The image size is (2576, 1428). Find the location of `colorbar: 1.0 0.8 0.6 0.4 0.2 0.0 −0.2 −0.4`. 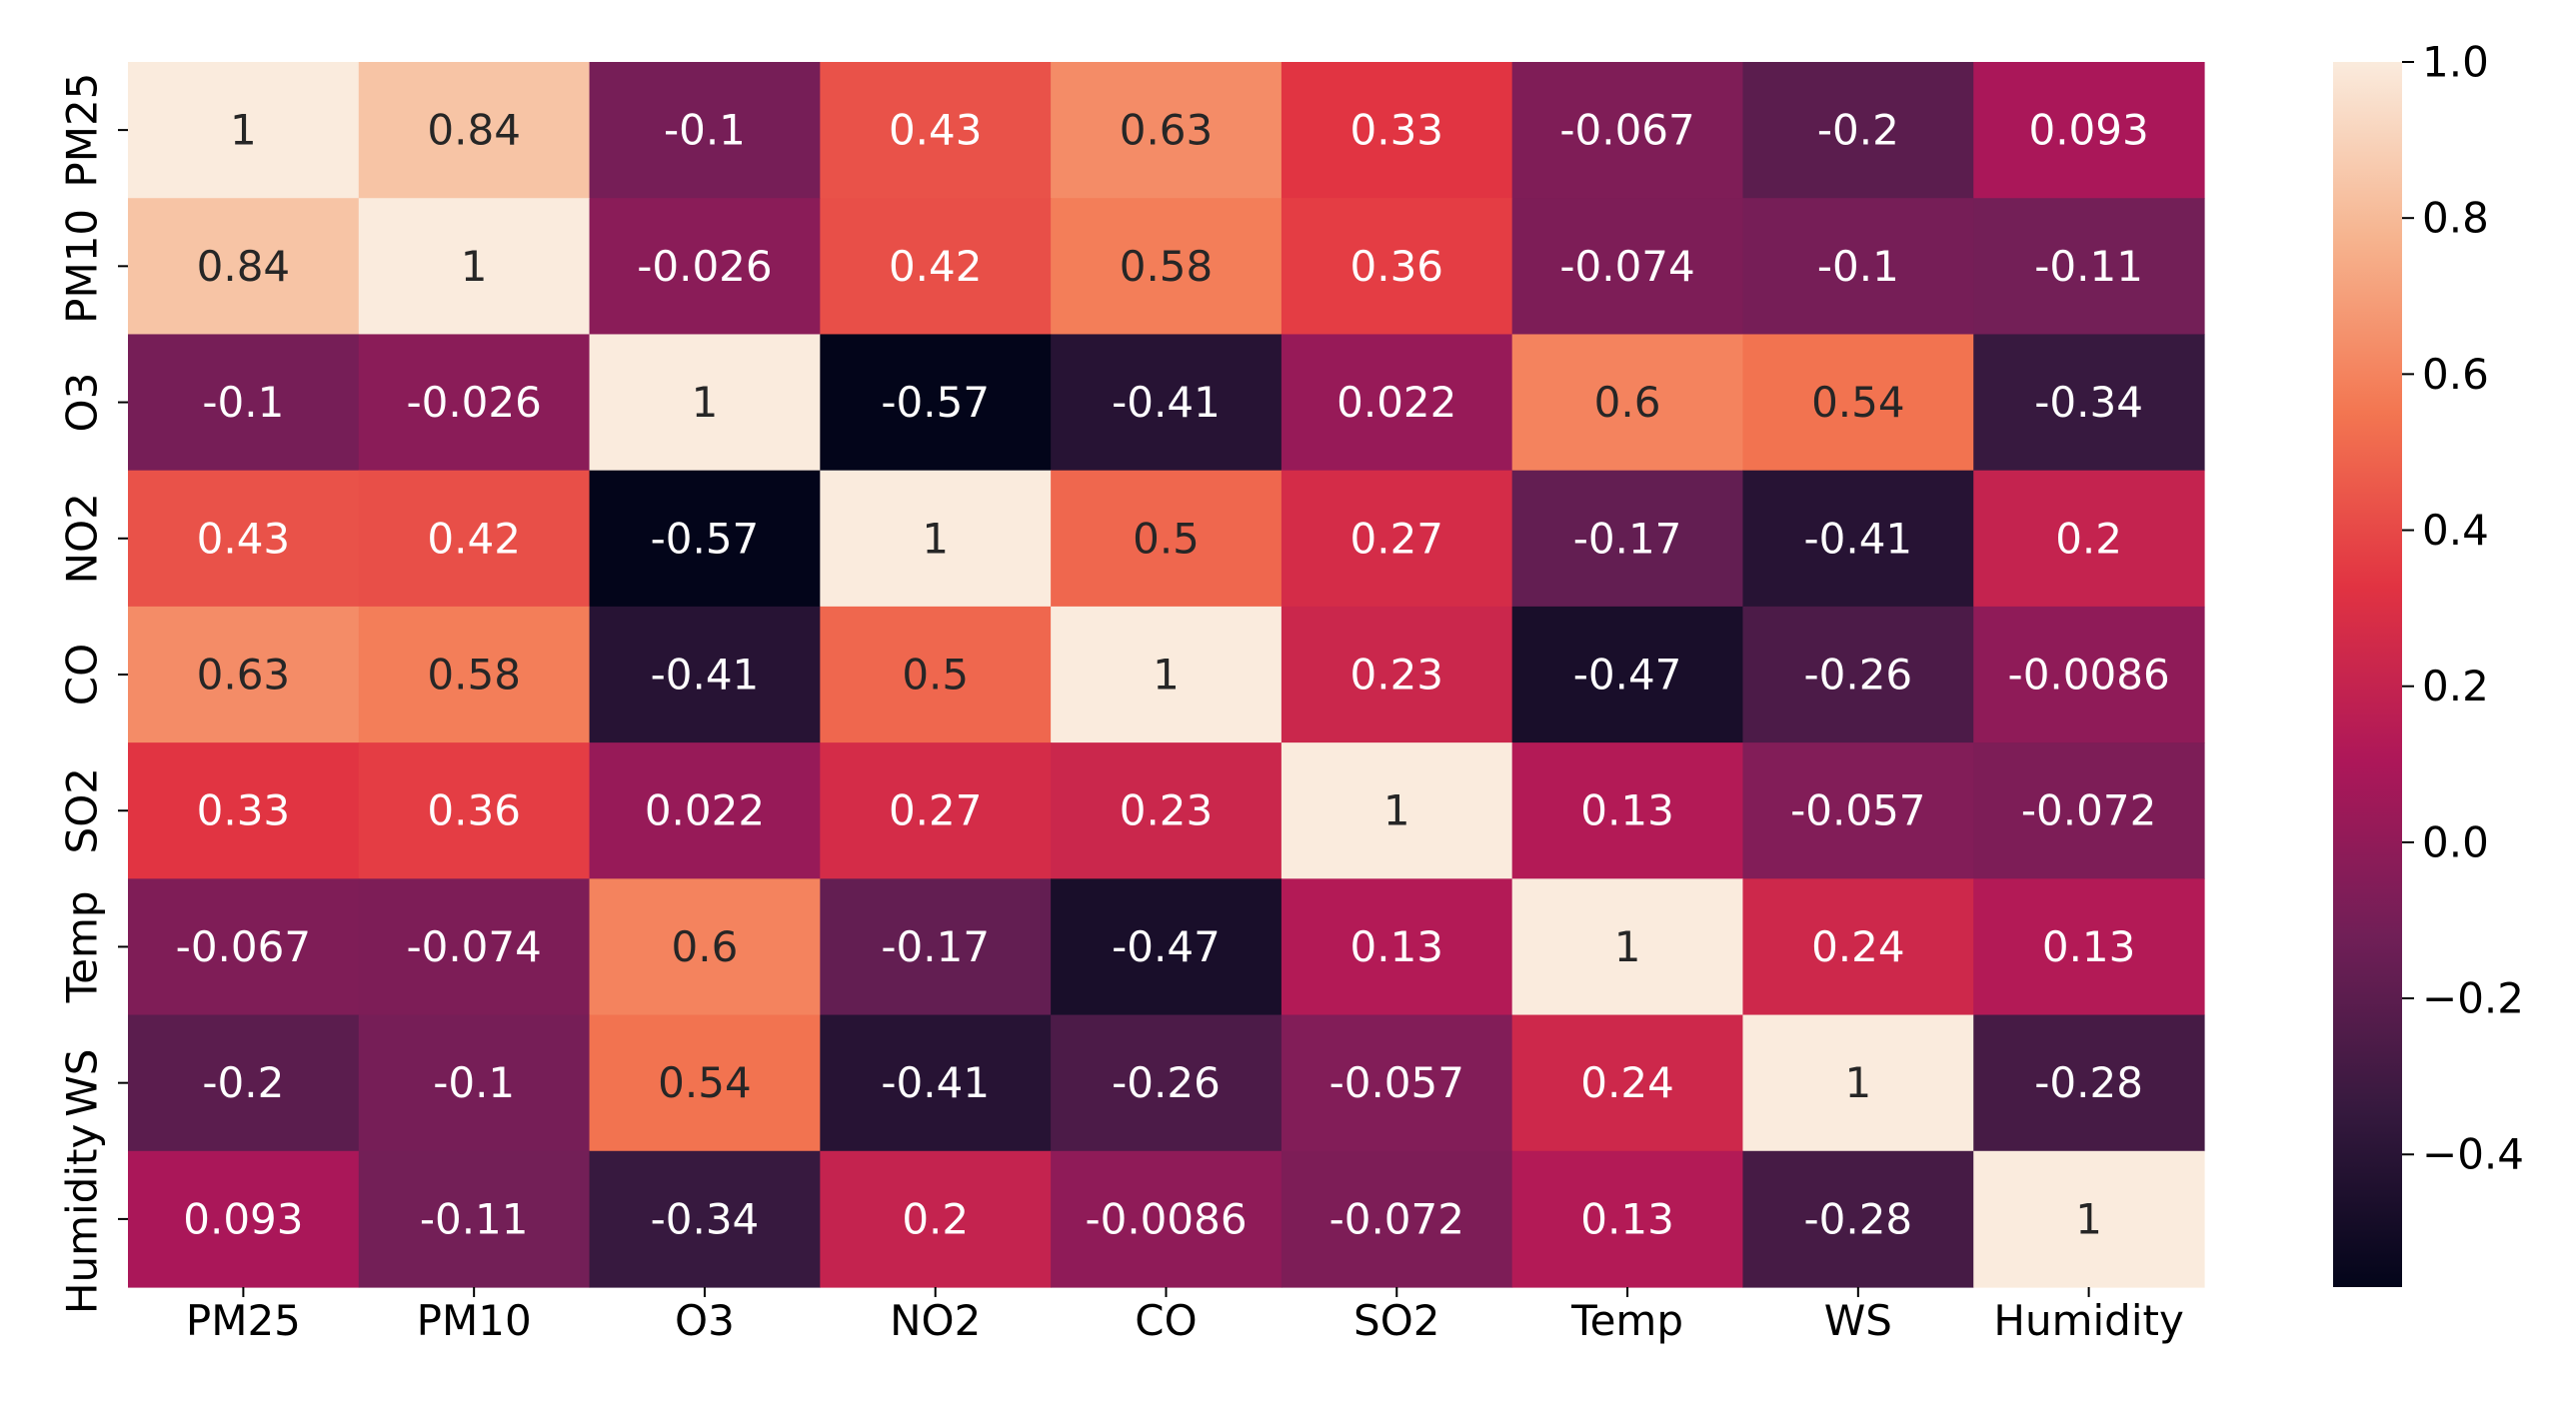

colorbar: 1.0 0.8 0.6 0.4 0.2 0.0 −0.2 −0.4 is located at coordinates (2428, 662).